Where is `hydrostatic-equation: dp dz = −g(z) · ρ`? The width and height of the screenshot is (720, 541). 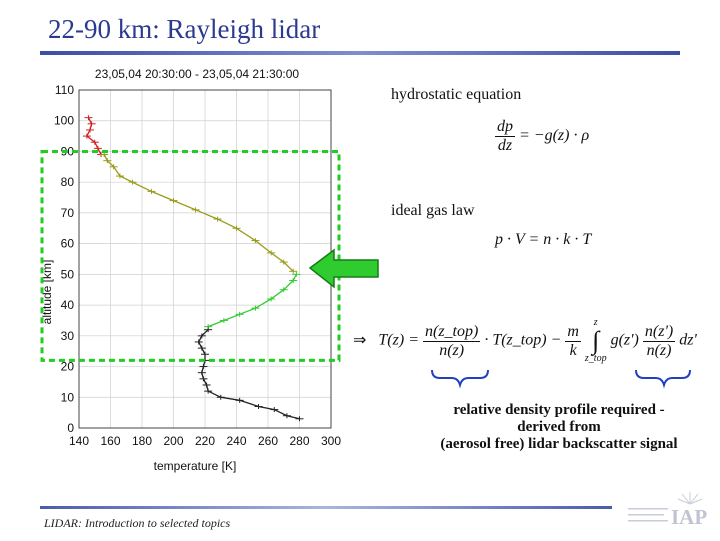 hydrostatic-equation: dp dz = −g(z) · ρ is located at coordinates (542, 136).